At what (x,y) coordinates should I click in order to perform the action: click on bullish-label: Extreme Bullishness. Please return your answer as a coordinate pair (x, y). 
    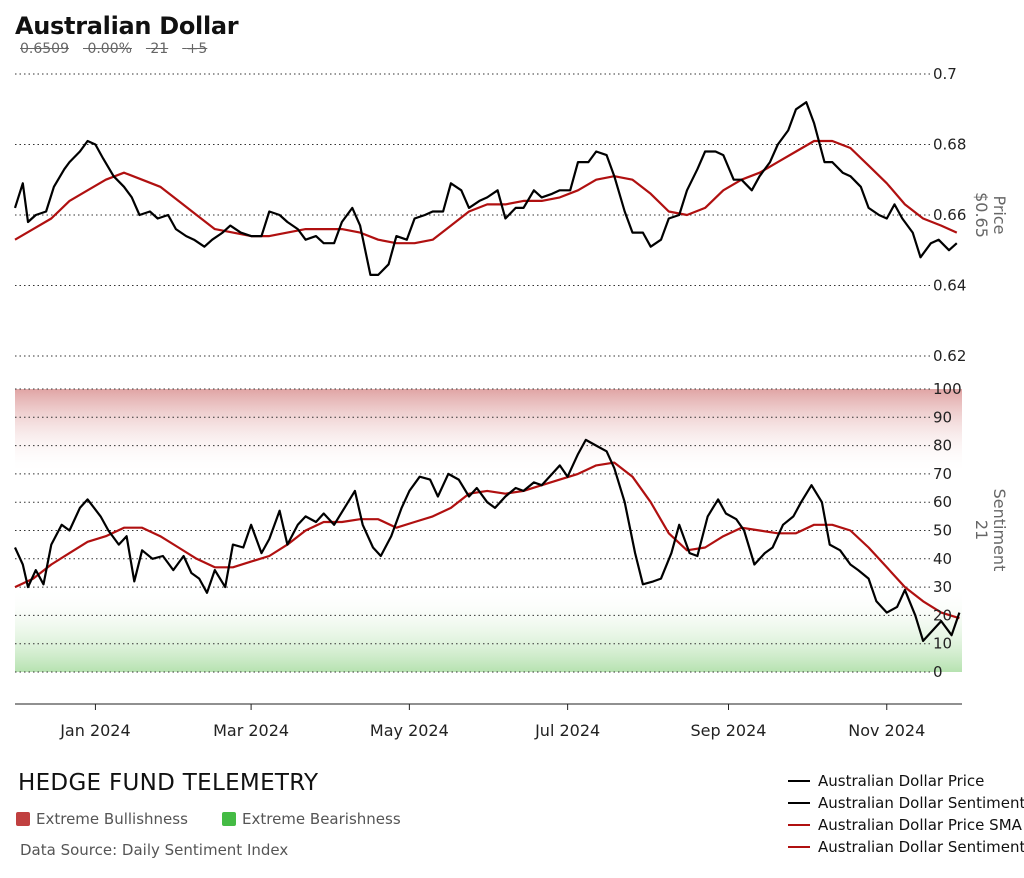
    Looking at the image, I should click on (112, 819).